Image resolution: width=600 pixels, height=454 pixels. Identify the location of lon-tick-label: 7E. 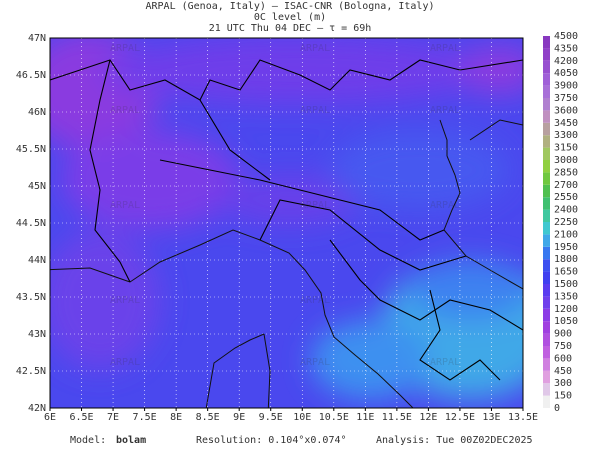
(113, 417).